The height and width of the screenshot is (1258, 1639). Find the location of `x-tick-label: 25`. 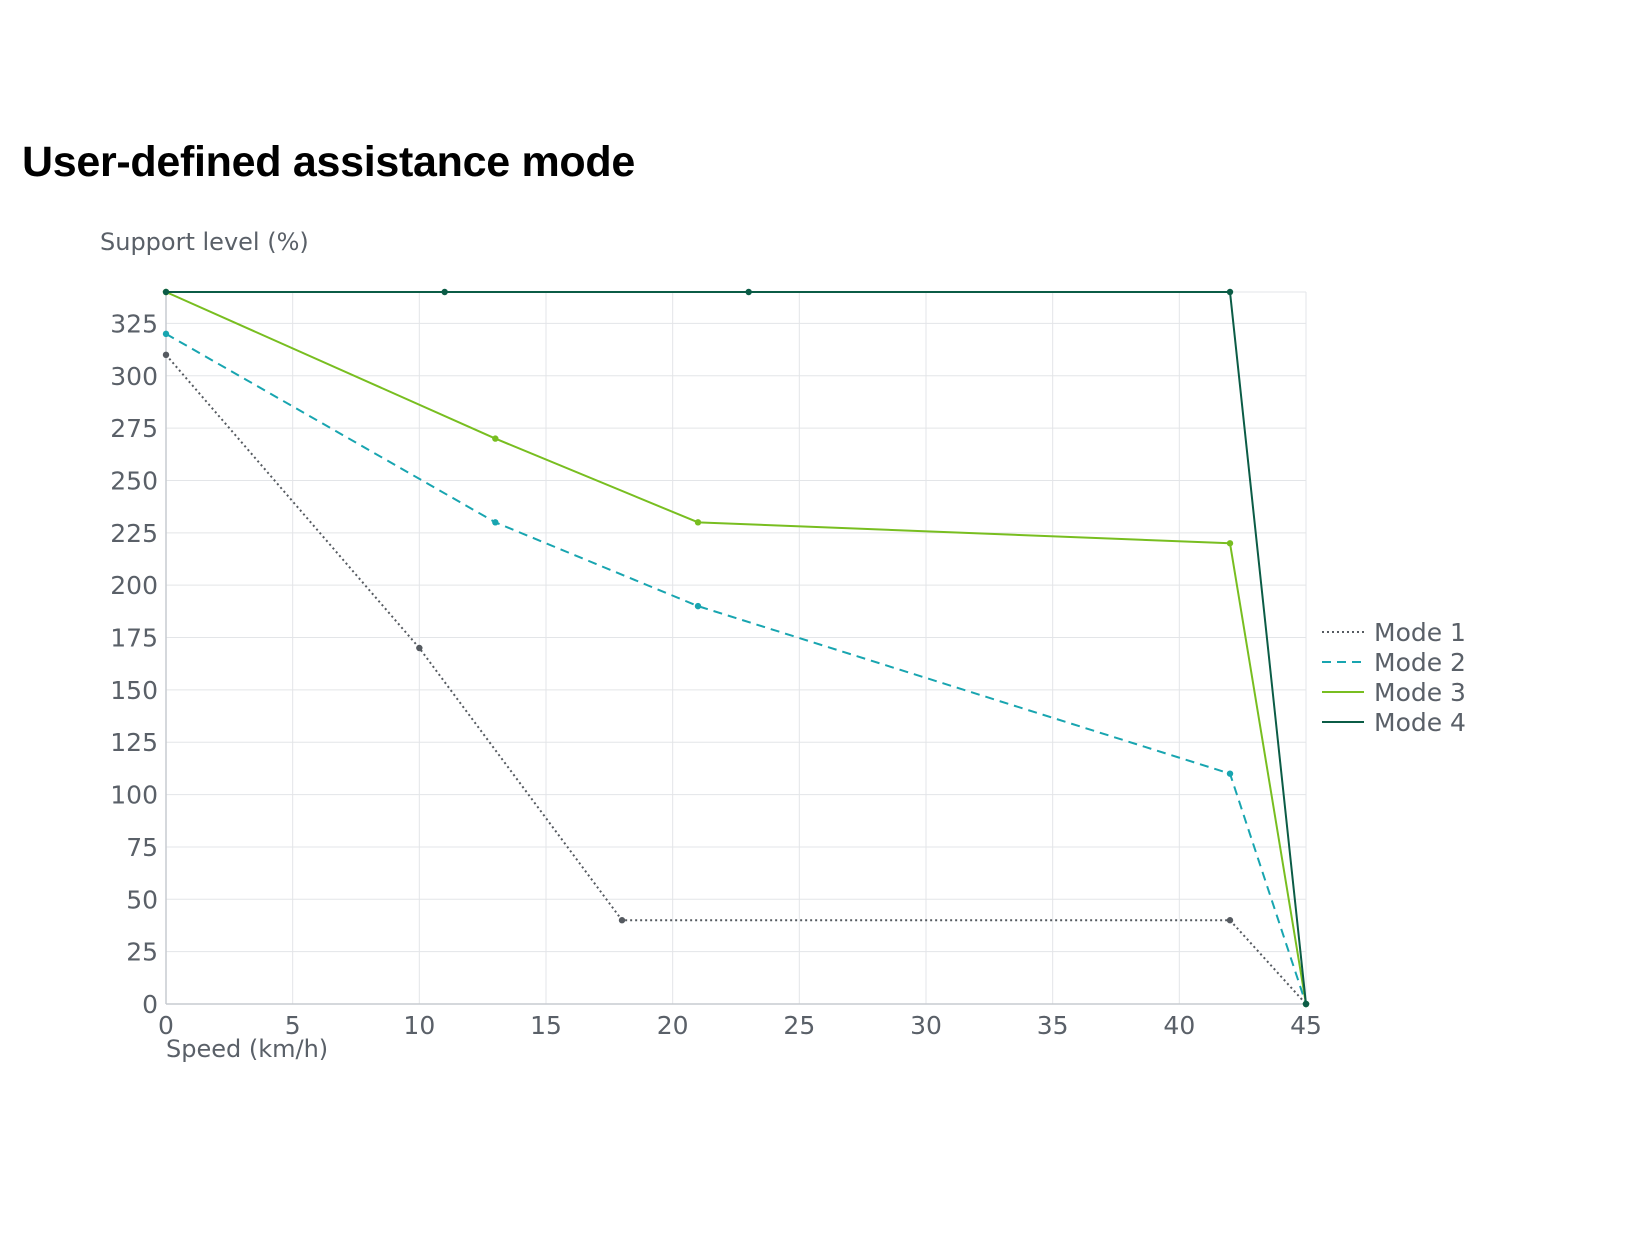

x-tick-label: 25 is located at coordinates (799, 1025).